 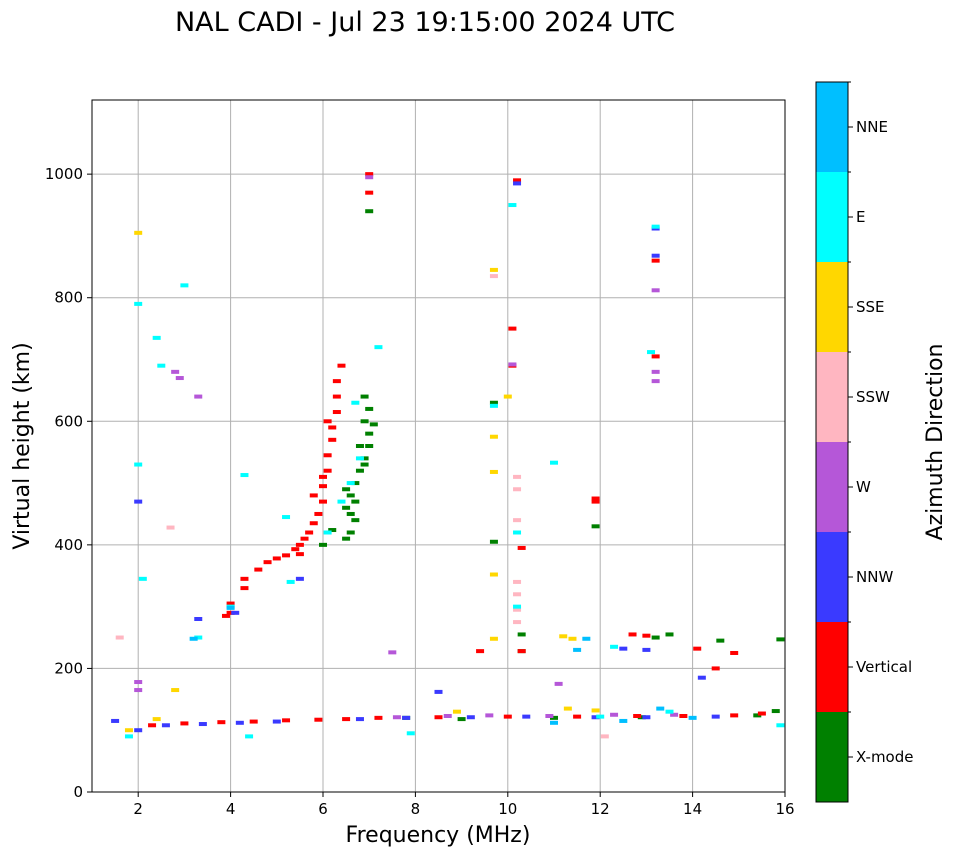 I want to click on x-tick-label: 12, so click(x=600, y=809).